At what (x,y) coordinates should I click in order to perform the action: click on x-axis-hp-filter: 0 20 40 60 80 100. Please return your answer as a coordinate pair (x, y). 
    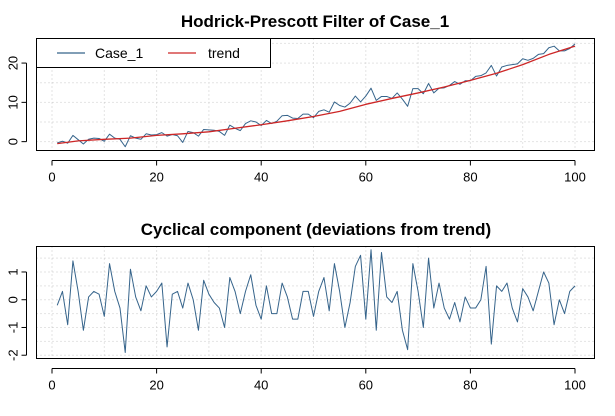
    Looking at the image, I should click on (317, 172).